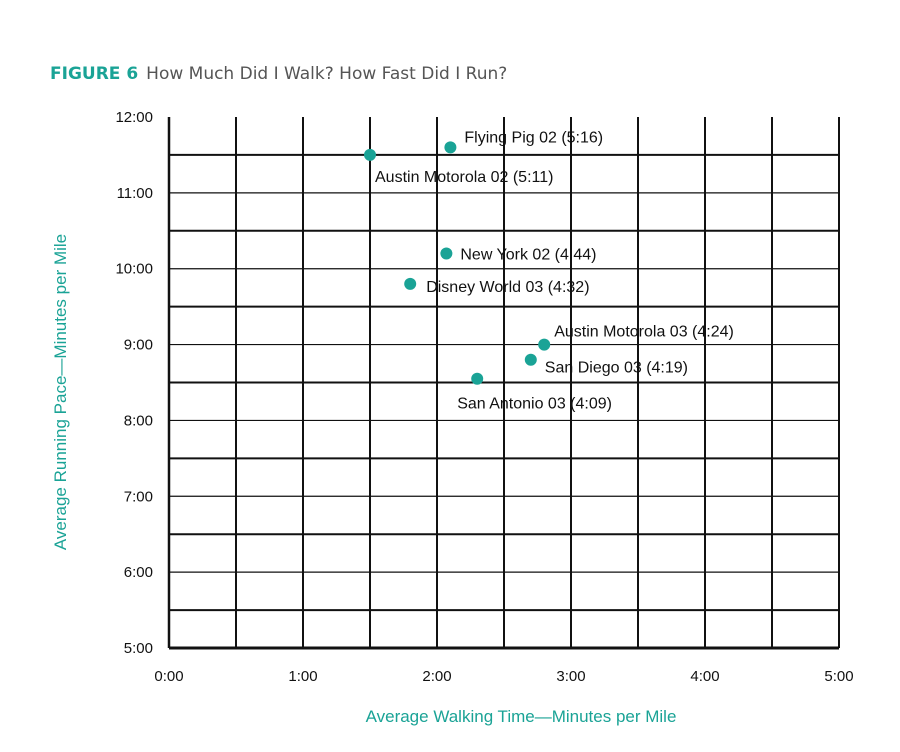 Image resolution: width=900 pixels, height=752 pixels. Describe the element at coordinates (534, 404) in the screenshot. I see `data-point-label: San Antonio 03 (4:09)` at that location.